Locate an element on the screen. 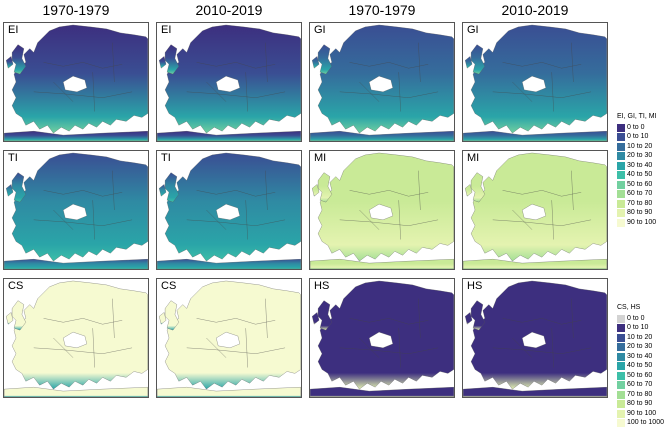 The image size is (669, 430). panel-label: TI is located at coordinates (166, 158).